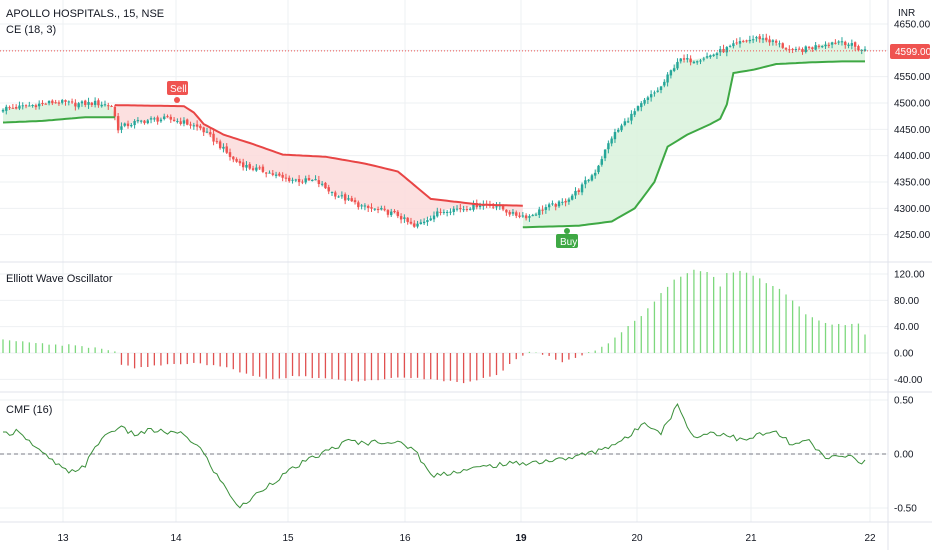 The width and height of the screenshot is (932, 550). I want to click on price-tick-label: 4250.00, so click(912, 235).